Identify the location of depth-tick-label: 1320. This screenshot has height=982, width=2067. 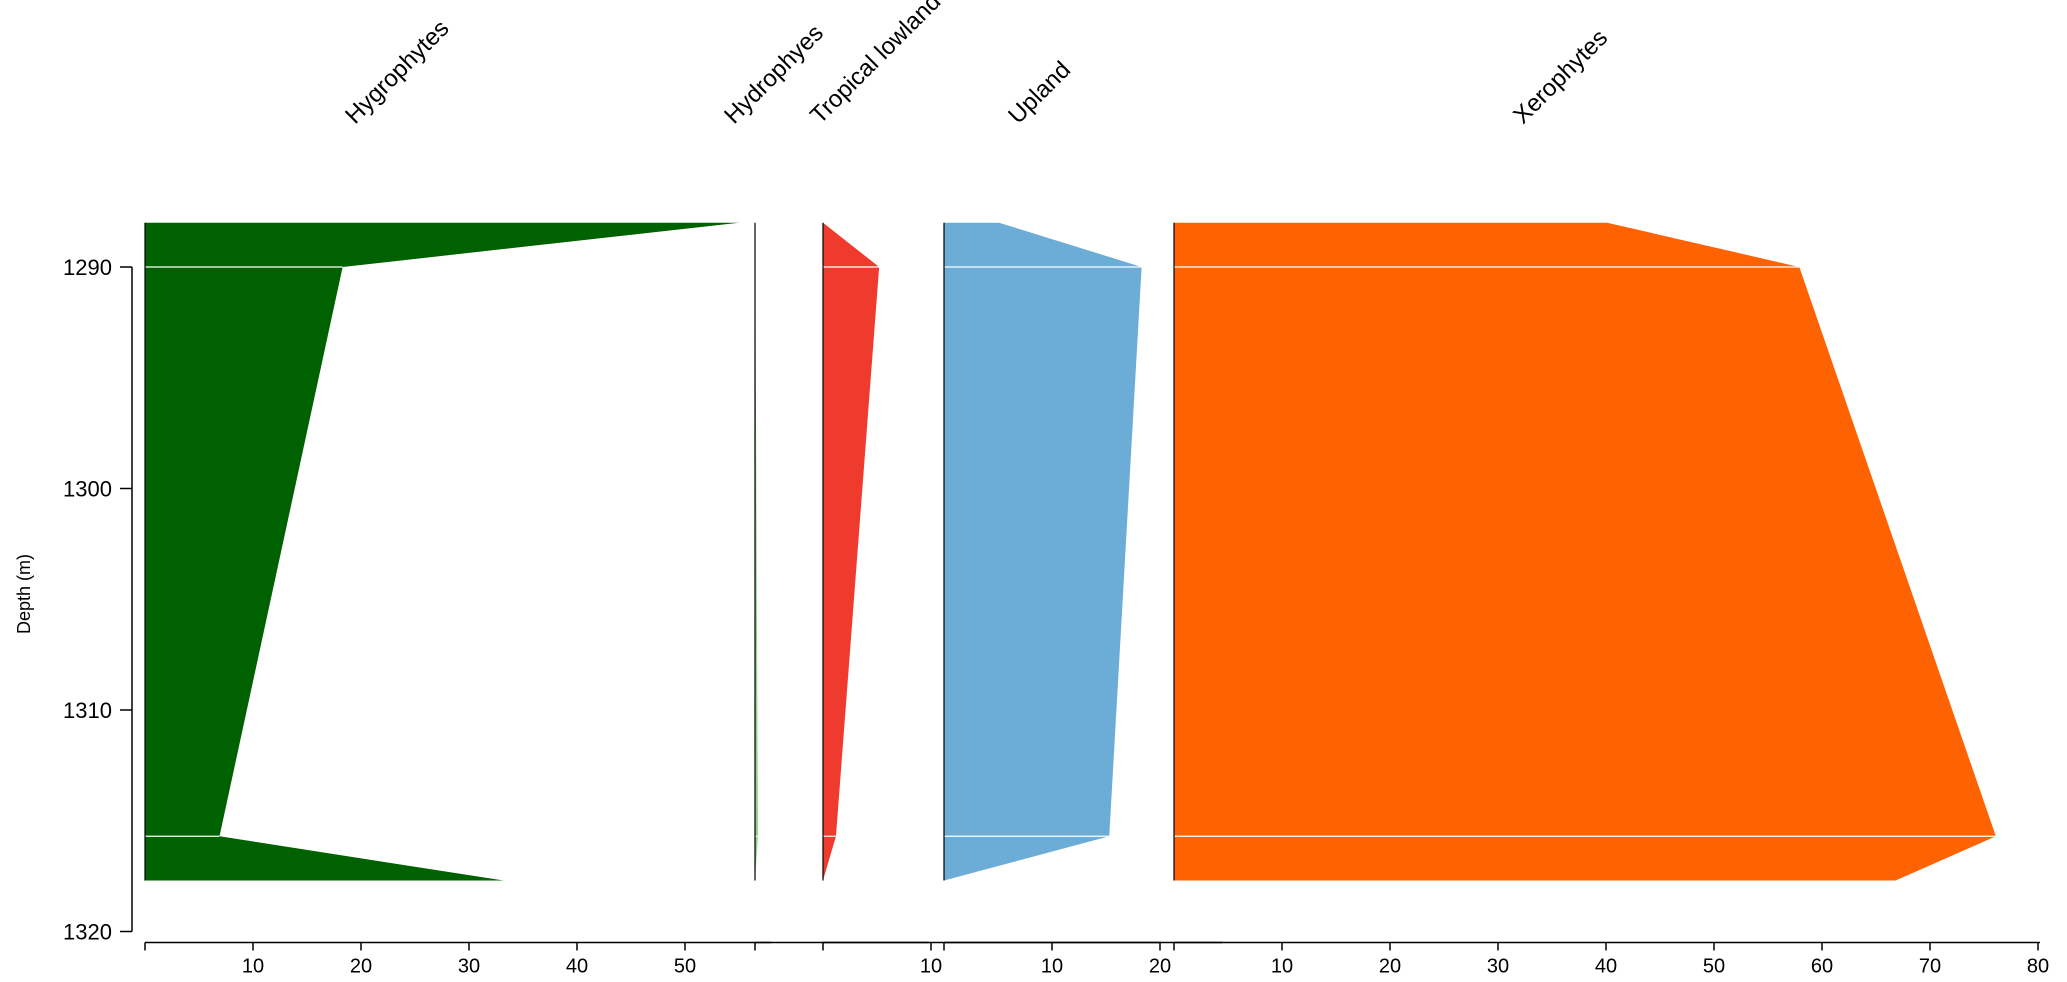
(87, 932).